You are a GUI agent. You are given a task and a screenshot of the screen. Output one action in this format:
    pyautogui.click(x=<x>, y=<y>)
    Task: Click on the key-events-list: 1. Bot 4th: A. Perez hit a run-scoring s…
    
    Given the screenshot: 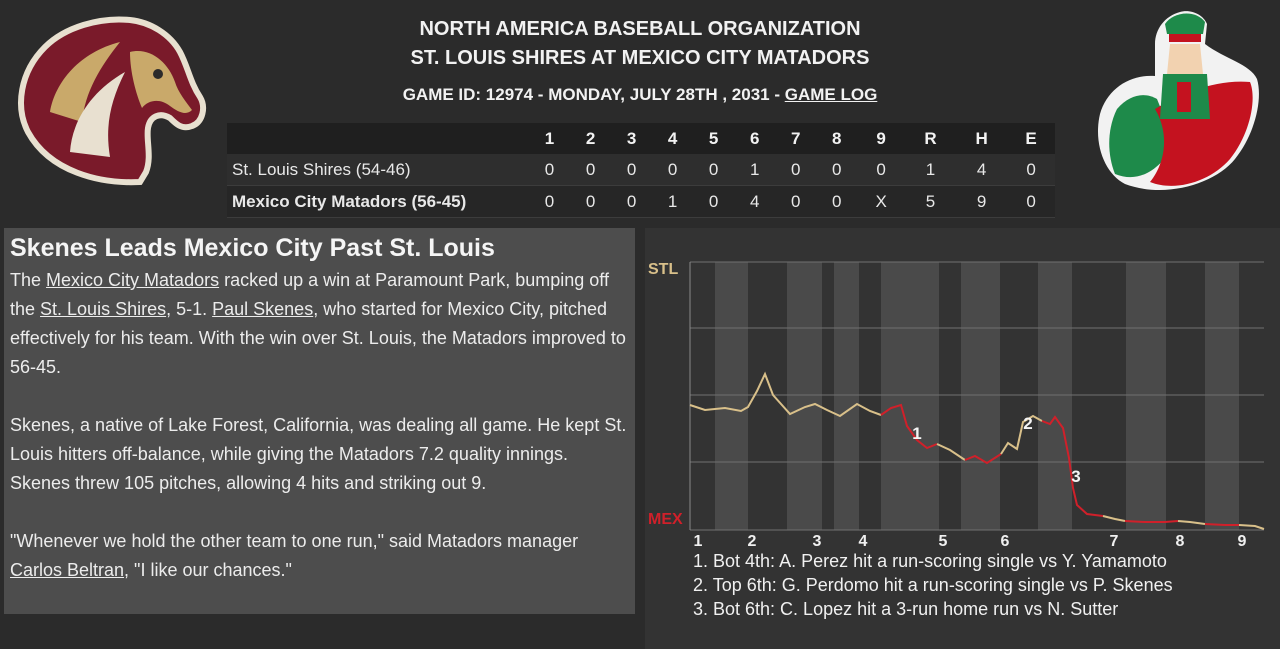 What is the action you would take?
    pyautogui.click(x=933, y=585)
    